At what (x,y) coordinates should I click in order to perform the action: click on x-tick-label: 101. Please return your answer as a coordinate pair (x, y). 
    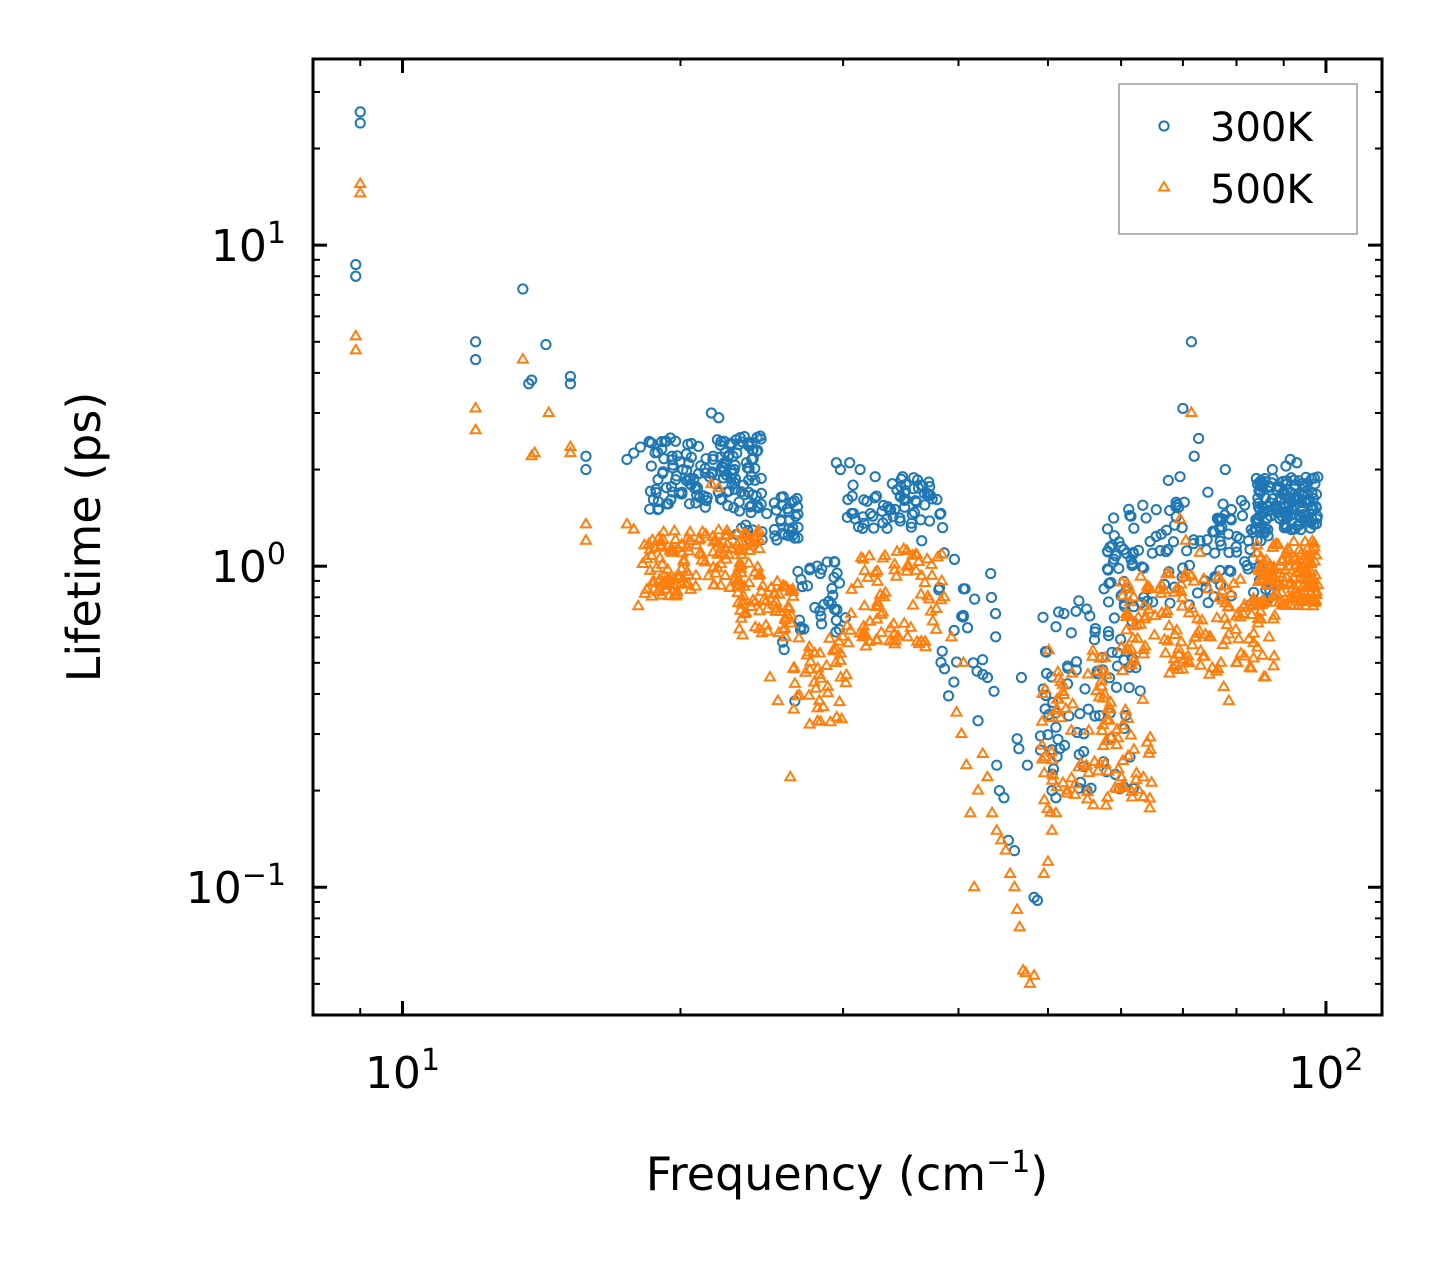
    Looking at the image, I should click on (402, 1071).